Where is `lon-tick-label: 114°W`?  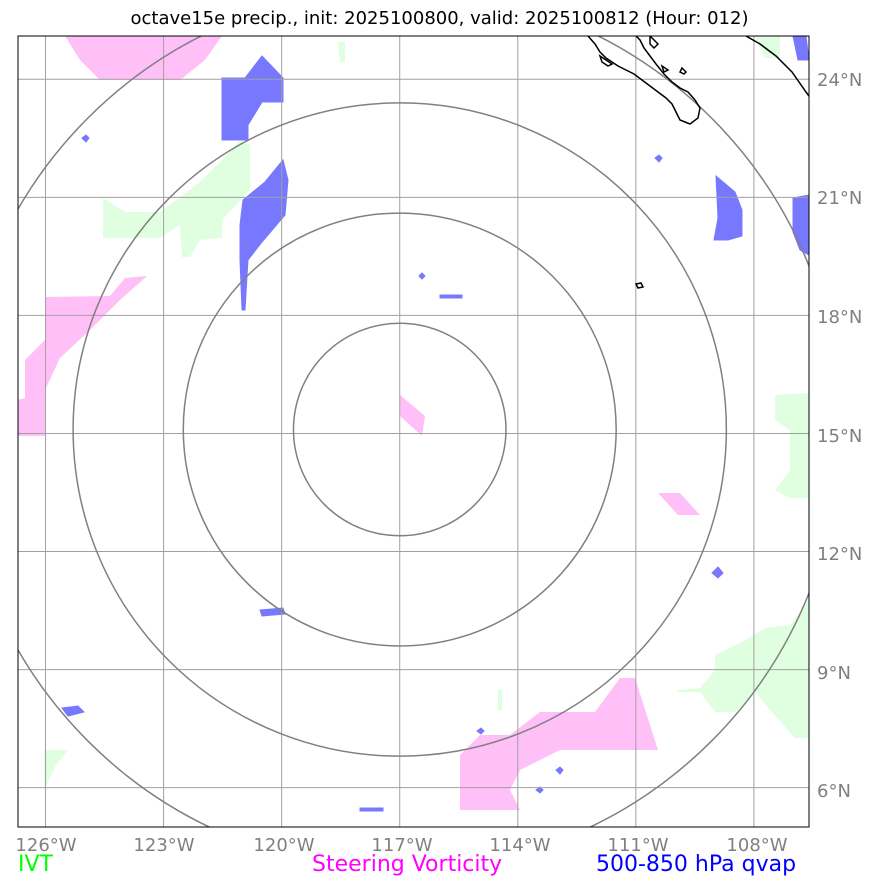
lon-tick-label: 114°W is located at coordinates (519, 845).